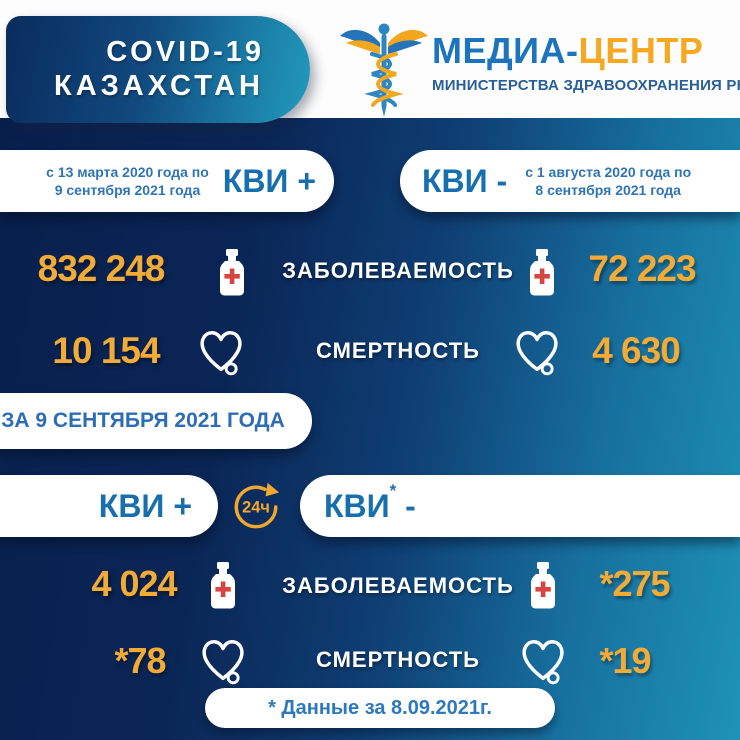 The image size is (740, 740). Describe the element at coordinates (397, 350) in the screenshot. I see `cumulative-mortality-label: СМЕРТНОСТЬ` at that location.